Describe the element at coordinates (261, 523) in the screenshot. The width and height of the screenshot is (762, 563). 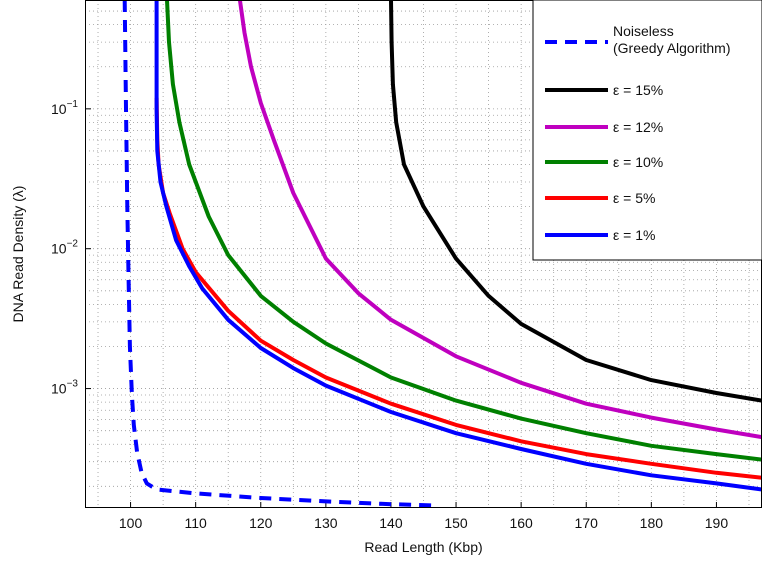
I see `x-tick-label: 120` at that location.